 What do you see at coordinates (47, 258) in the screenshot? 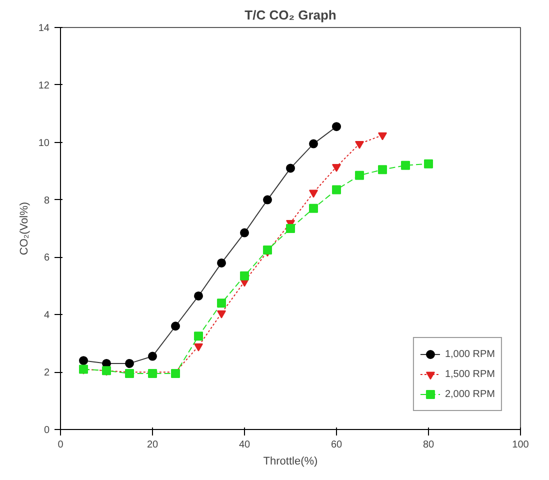
I see `y-tick-label: 6` at bounding box center [47, 258].